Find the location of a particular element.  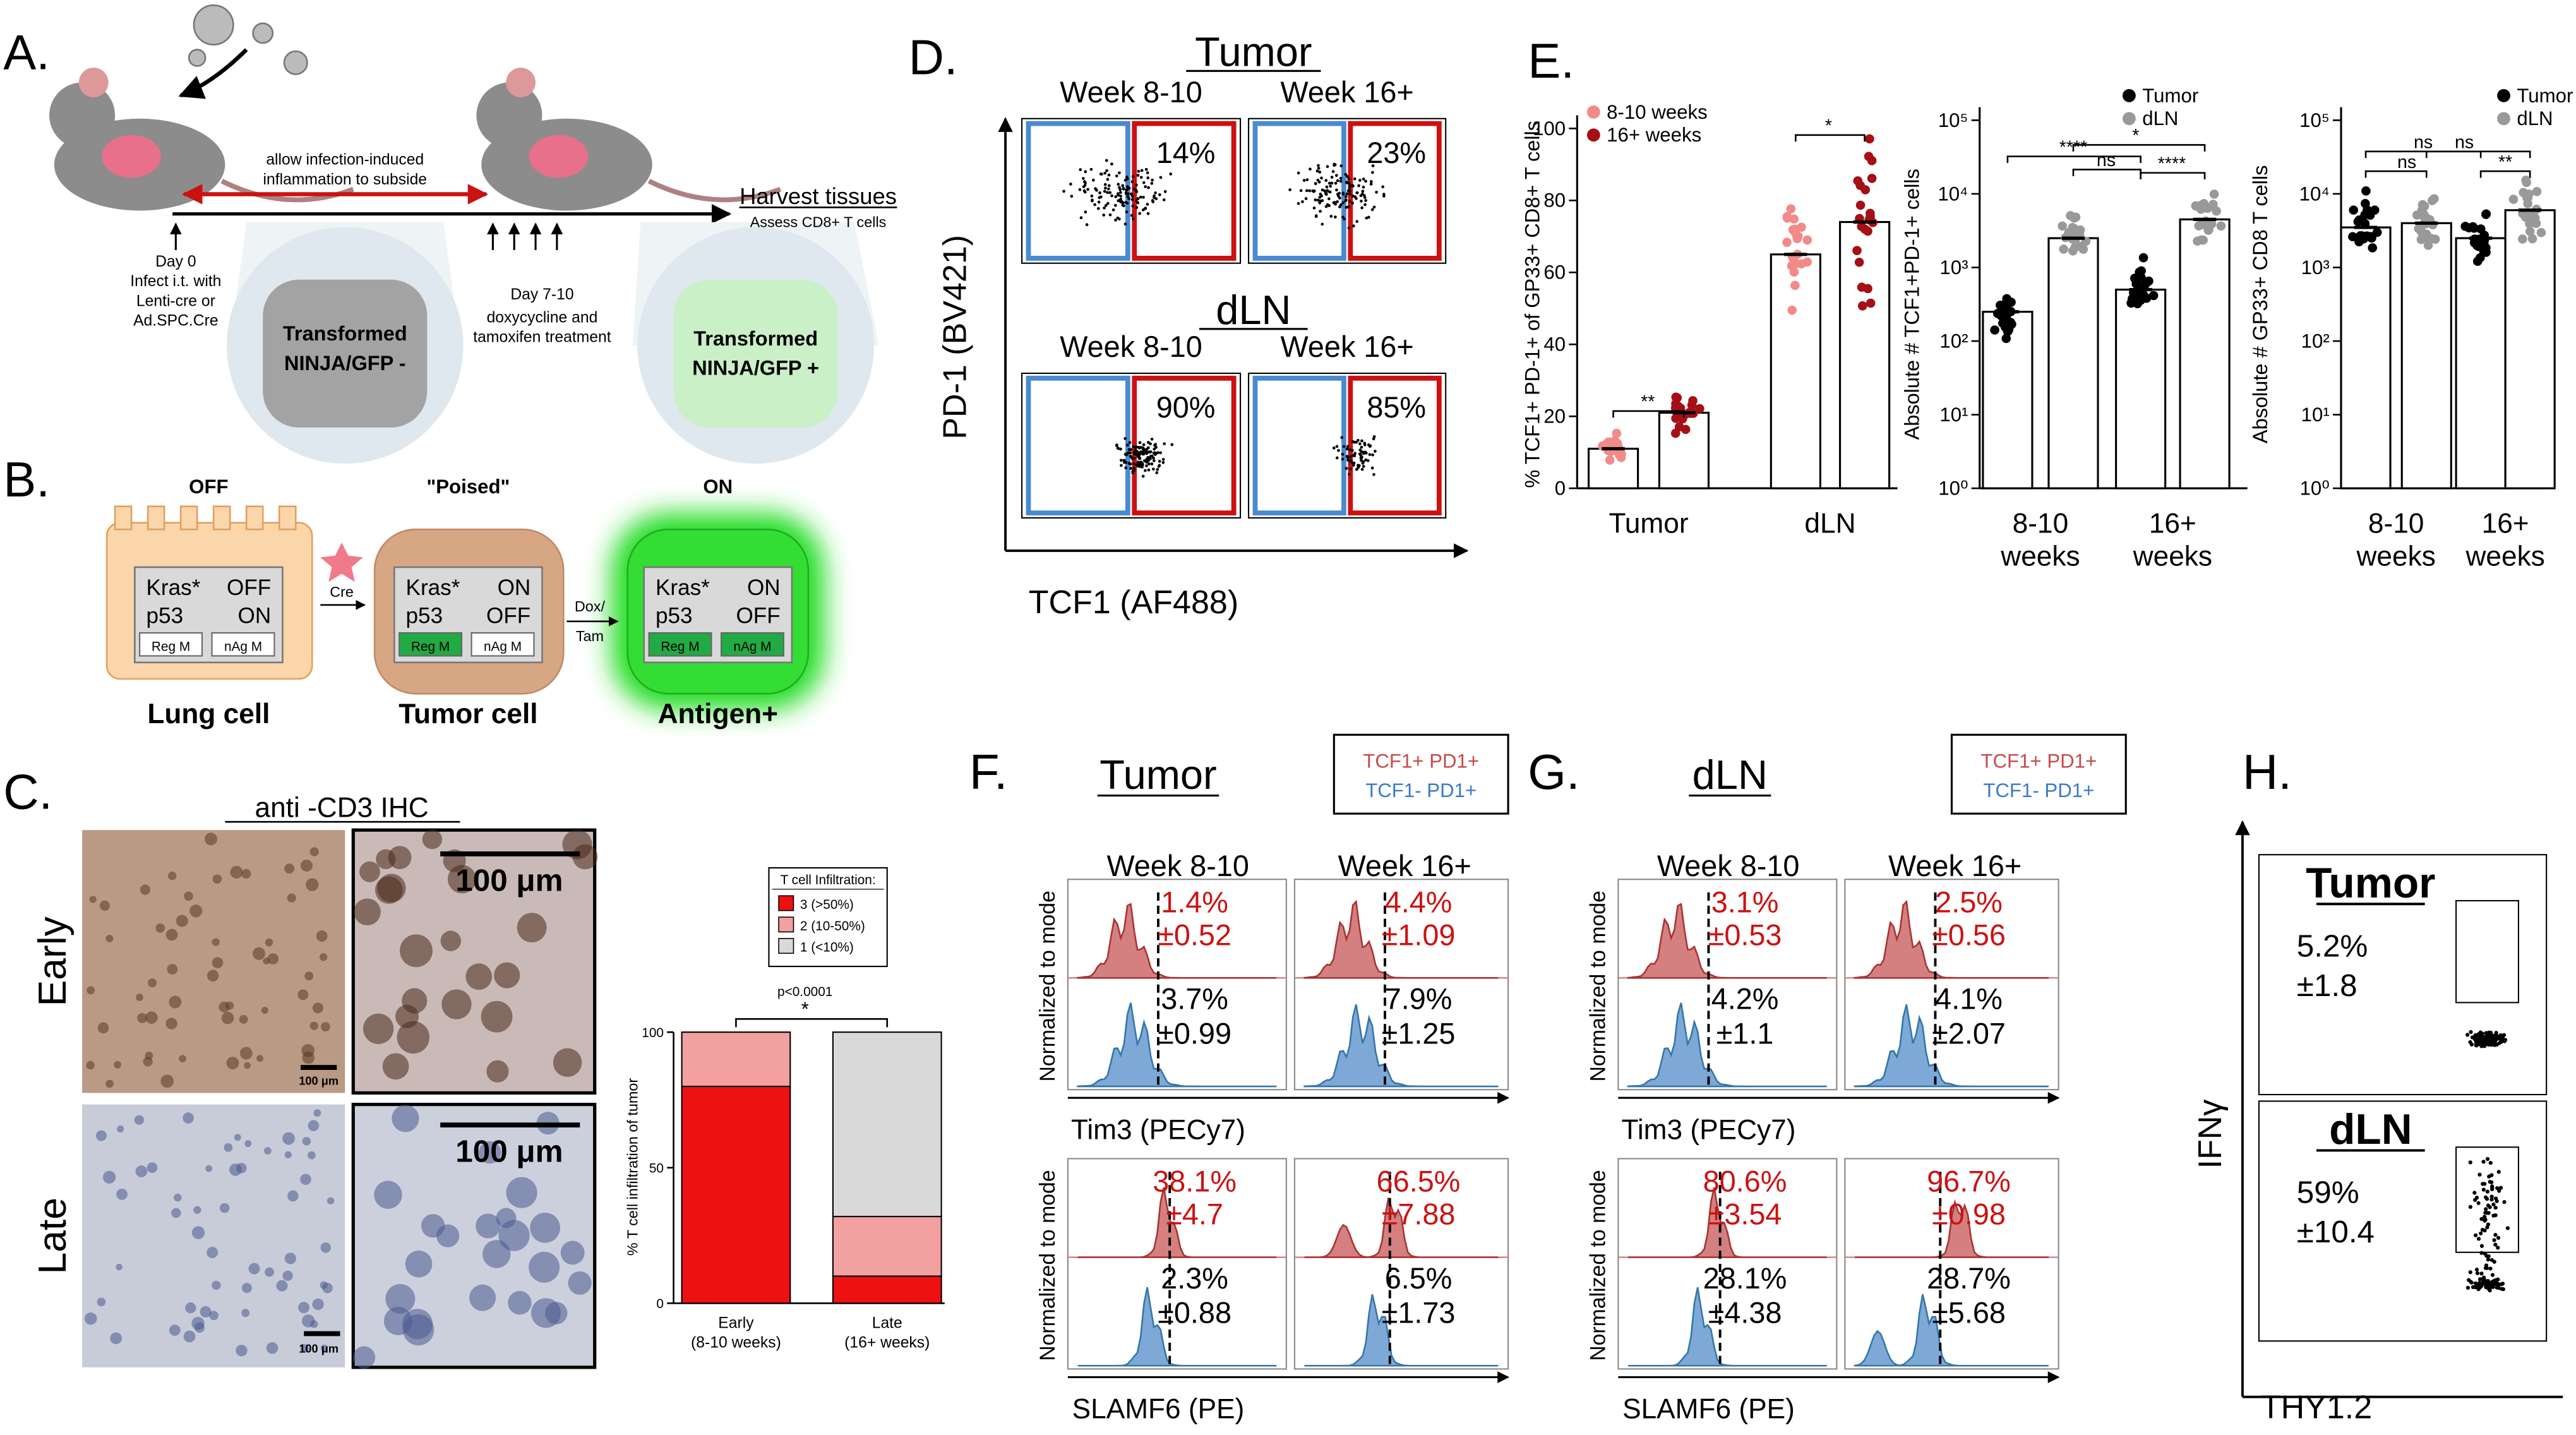

cell-state: OFF is located at coordinates (208, 487).